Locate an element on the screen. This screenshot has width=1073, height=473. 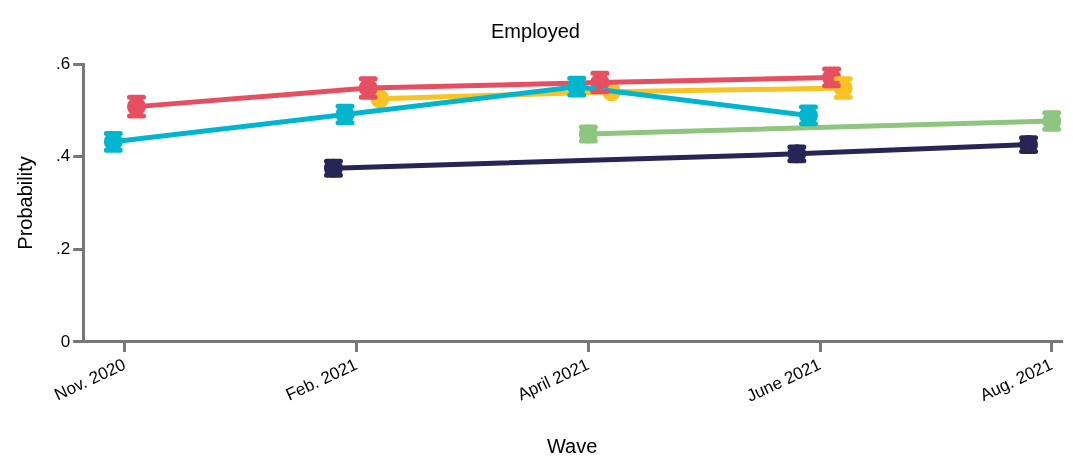
x-tick-label: April 2021 is located at coordinates (553, 379).